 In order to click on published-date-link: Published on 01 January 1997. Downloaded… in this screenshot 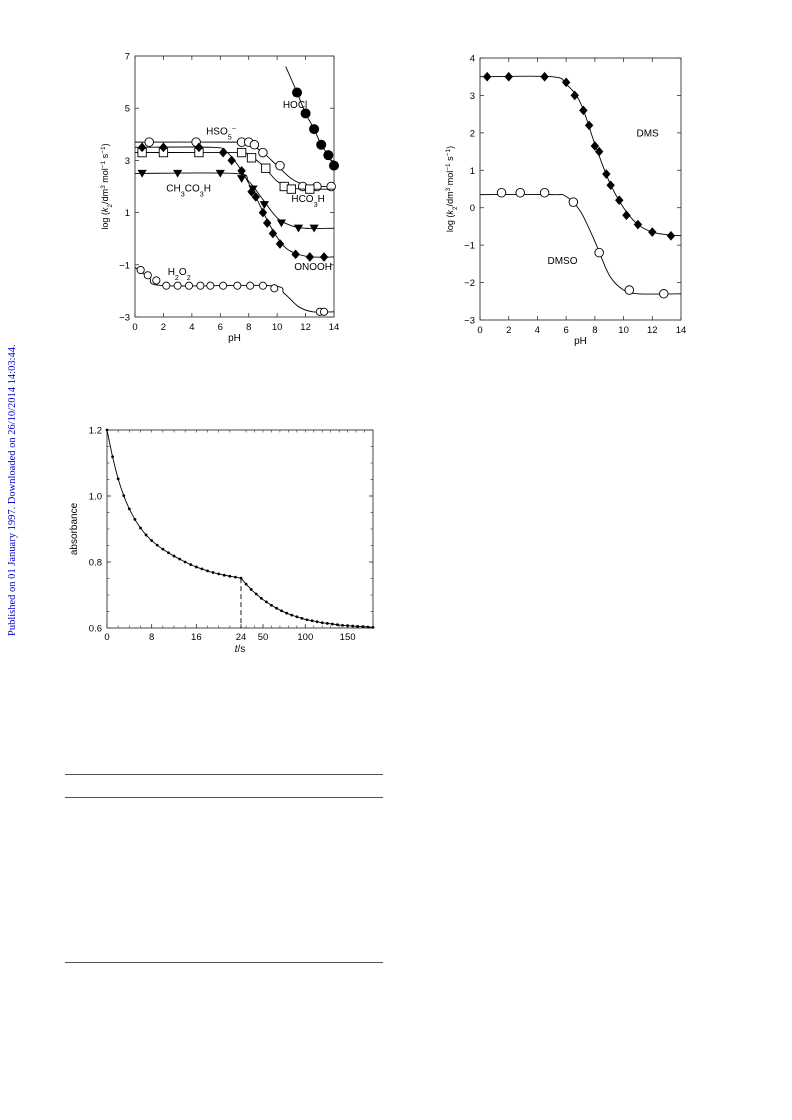, I will do `click(12, 490)`.